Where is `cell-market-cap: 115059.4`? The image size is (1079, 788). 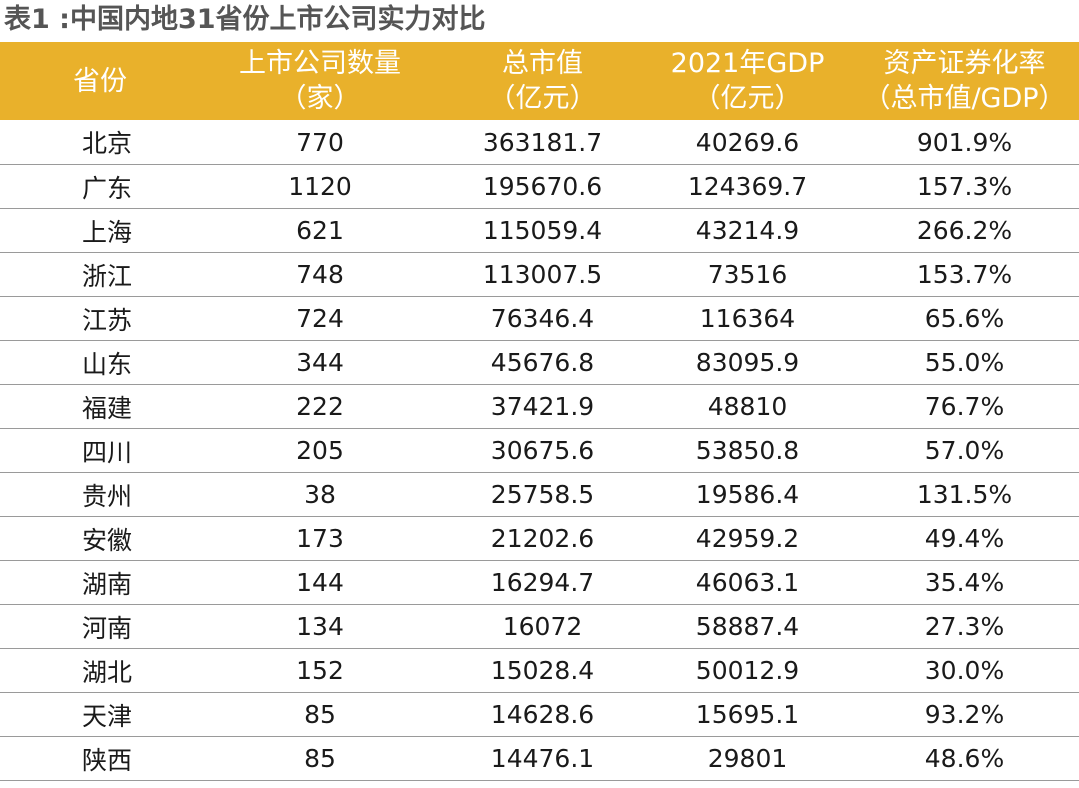 cell-market-cap: 115059.4 is located at coordinates (542, 230).